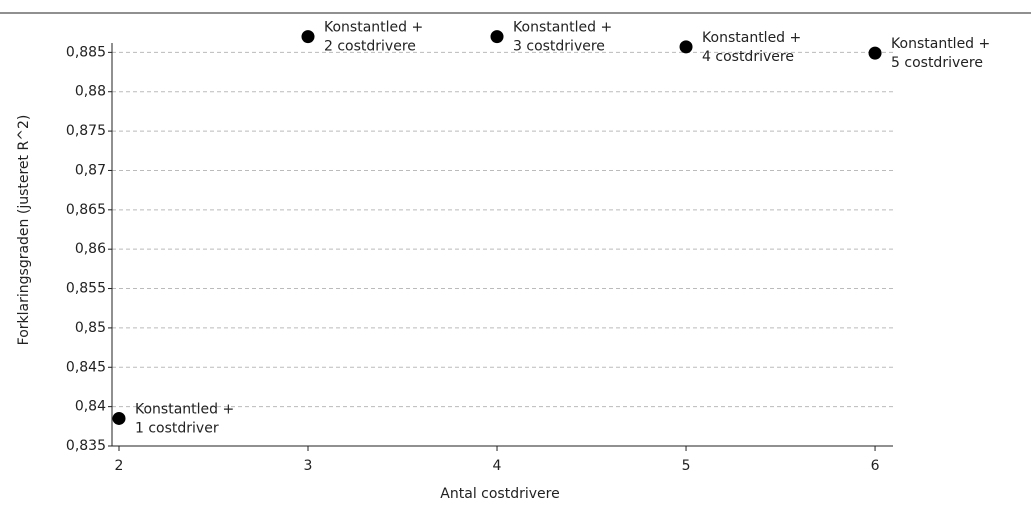 Image resolution: width=1031 pixels, height=507 pixels. What do you see at coordinates (497, 466) in the screenshot?
I see `x-tick-label: 4` at bounding box center [497, 466].